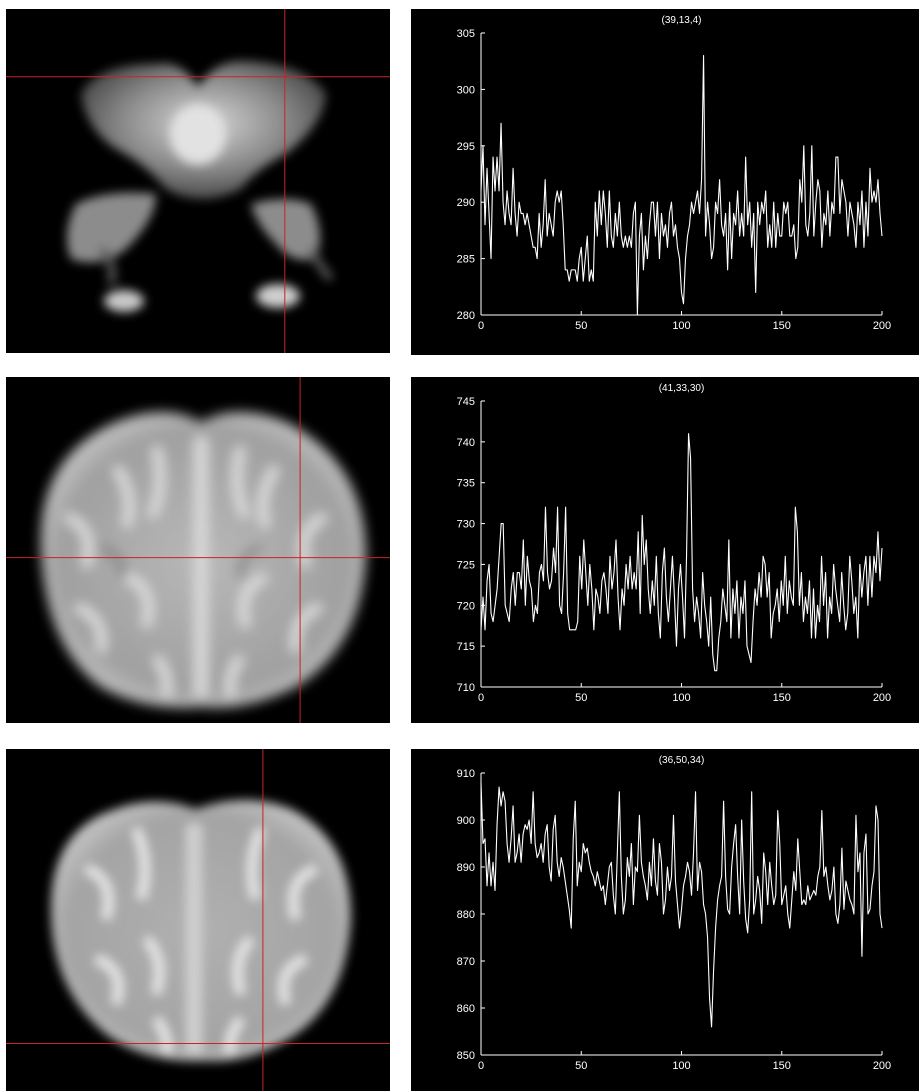  I want to click on y-tick-label: 870, so click(466, 962).